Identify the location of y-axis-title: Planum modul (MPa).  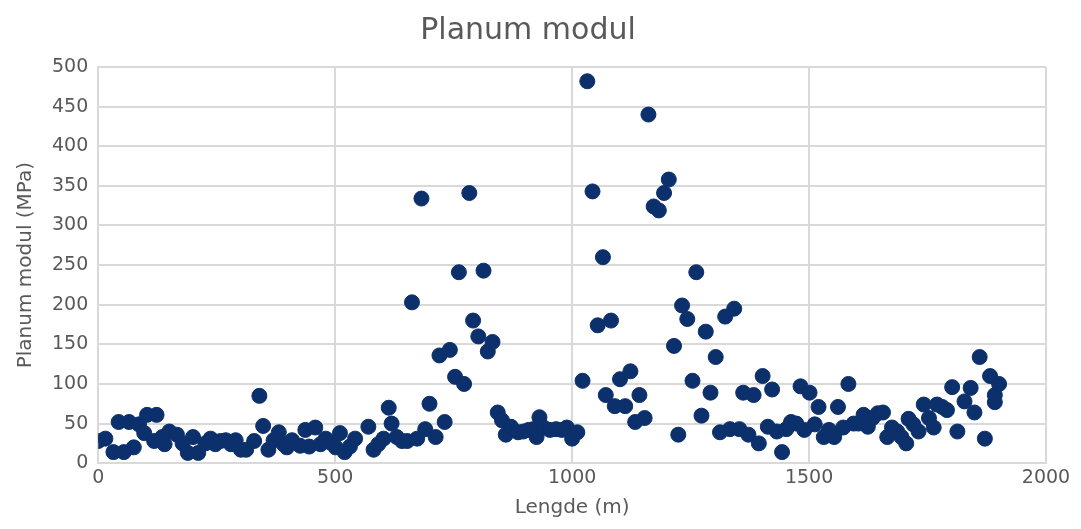
(24, 265).